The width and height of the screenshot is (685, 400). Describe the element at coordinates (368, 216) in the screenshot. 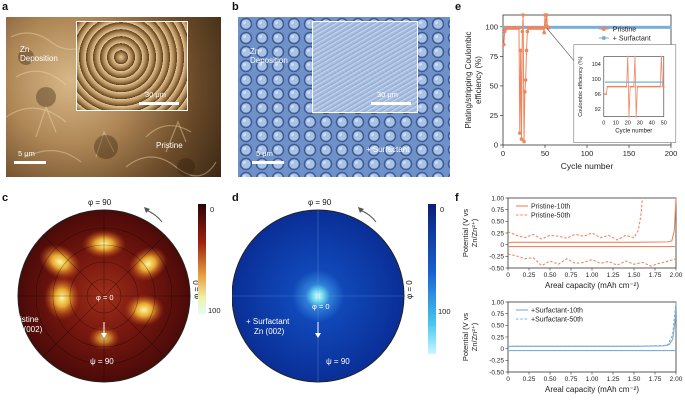

I see `rotation-arrow-icon` at that location.